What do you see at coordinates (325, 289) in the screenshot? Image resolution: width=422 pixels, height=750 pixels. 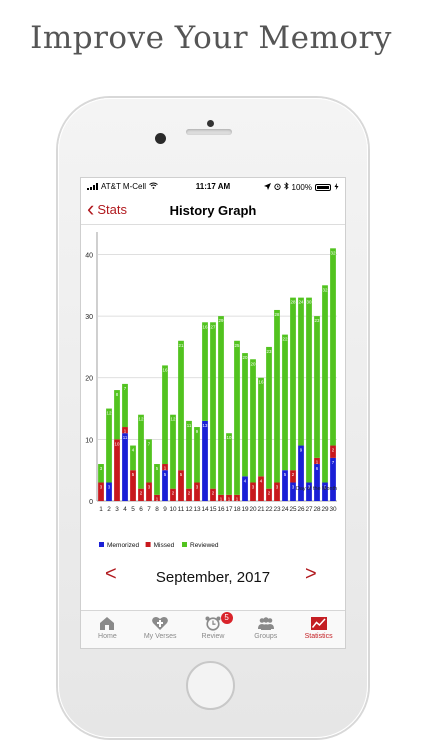 I see `data-label: 32` at bounding box center [325, 289].